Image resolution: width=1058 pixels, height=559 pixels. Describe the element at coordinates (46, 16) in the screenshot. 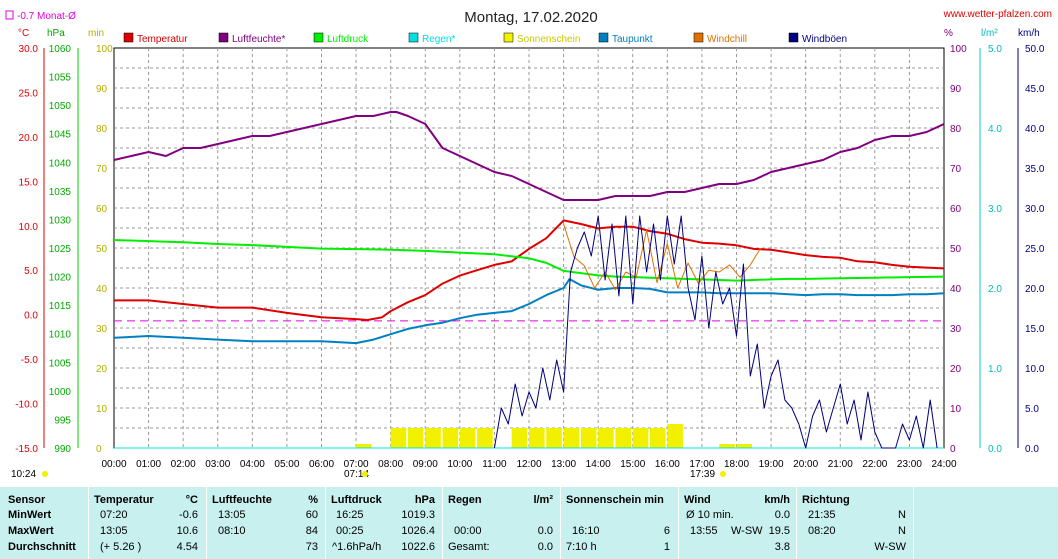

I see `month-avg-label: -0.7 Monat-Ø` at that location.